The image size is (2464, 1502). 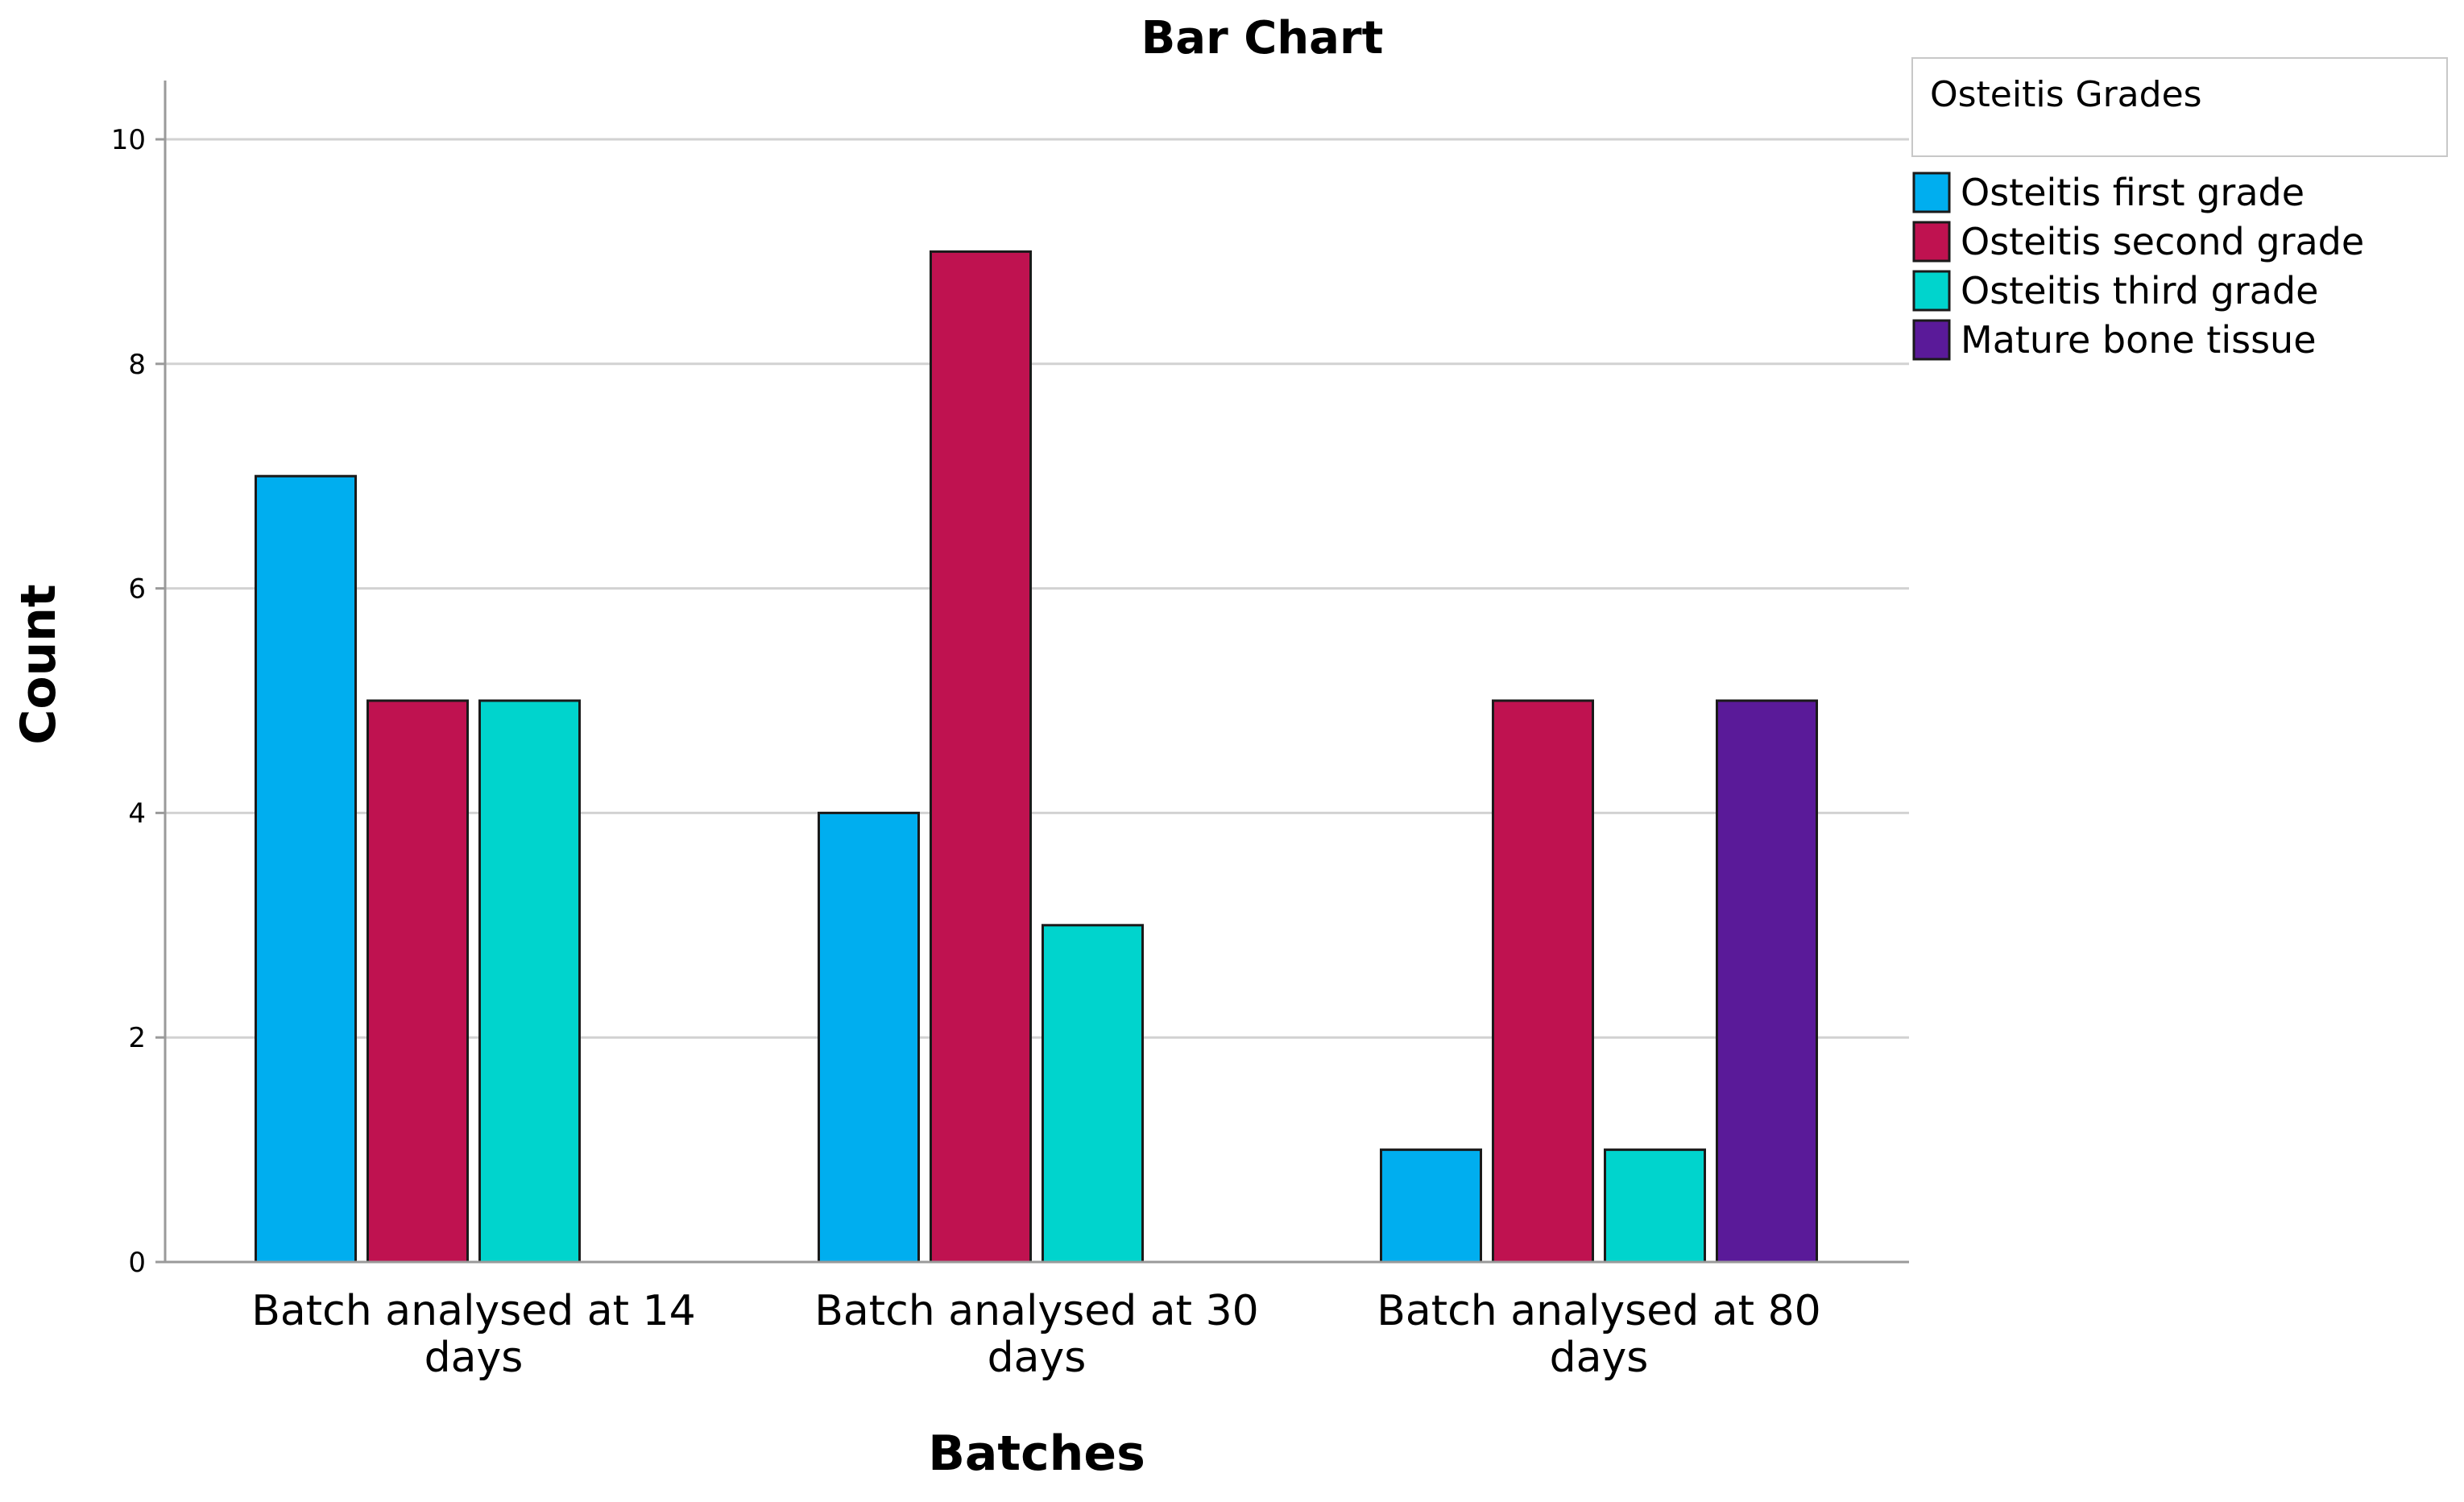 I want to click on y-tick-label: 10, so click(x=128, y=140).